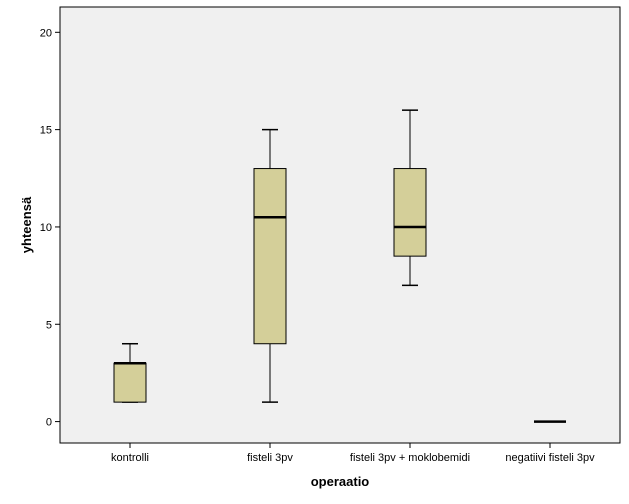 The height and width of the screenshot is (504, 629). I want to click on x-tick-label: fisteli 3pv, so click(270, 458).